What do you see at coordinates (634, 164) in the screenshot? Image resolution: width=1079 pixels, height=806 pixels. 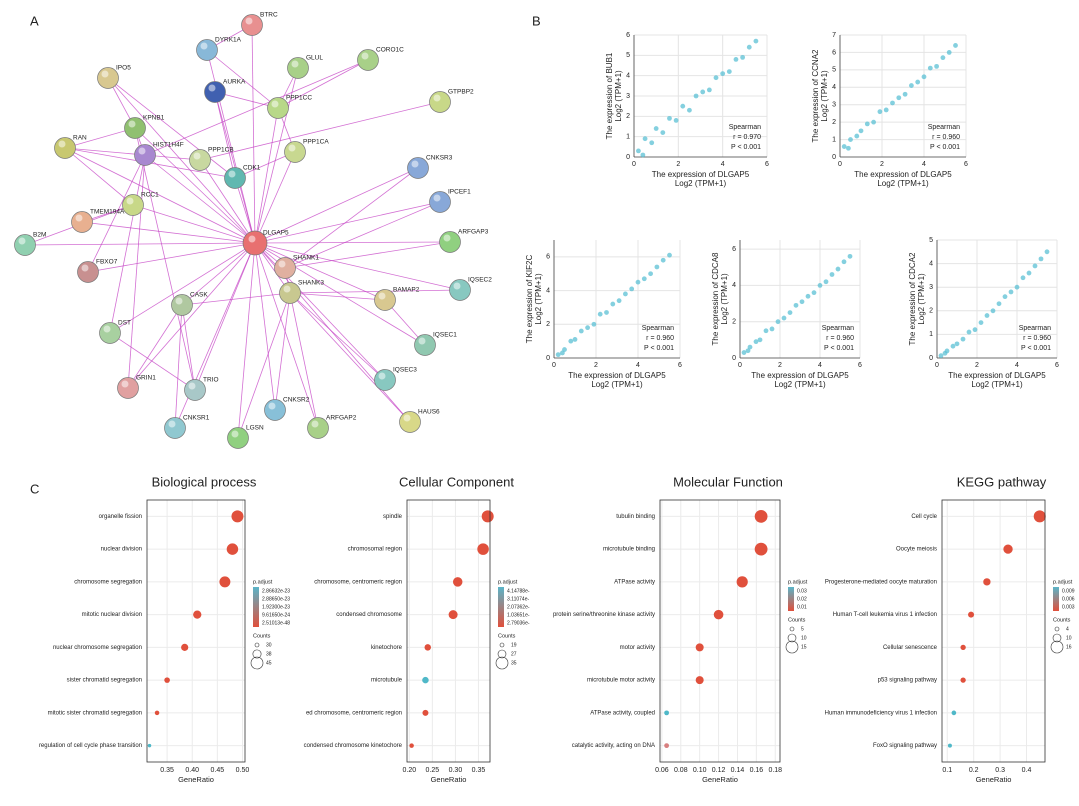 I see `x-tick-label: 0` at bounding box center [634, 164].